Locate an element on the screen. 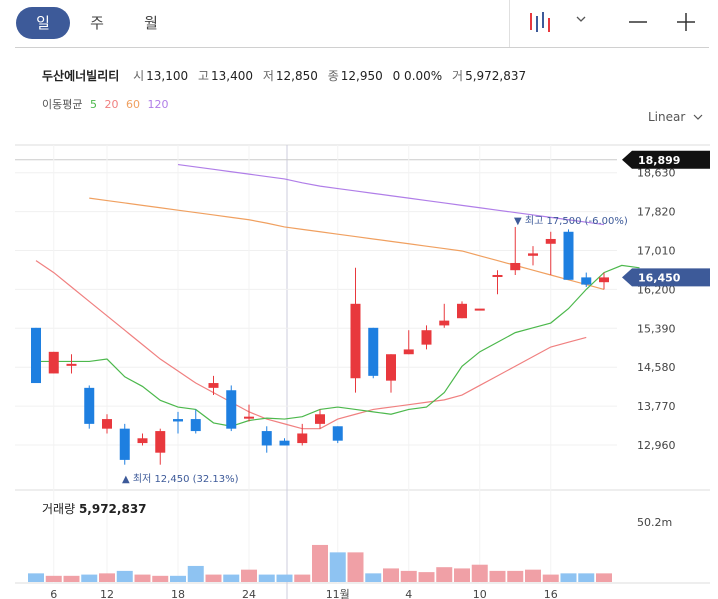 The height and width of the screenshot is (599, 718). top-price-label: 18,899 is located at coordinates (659, 160).